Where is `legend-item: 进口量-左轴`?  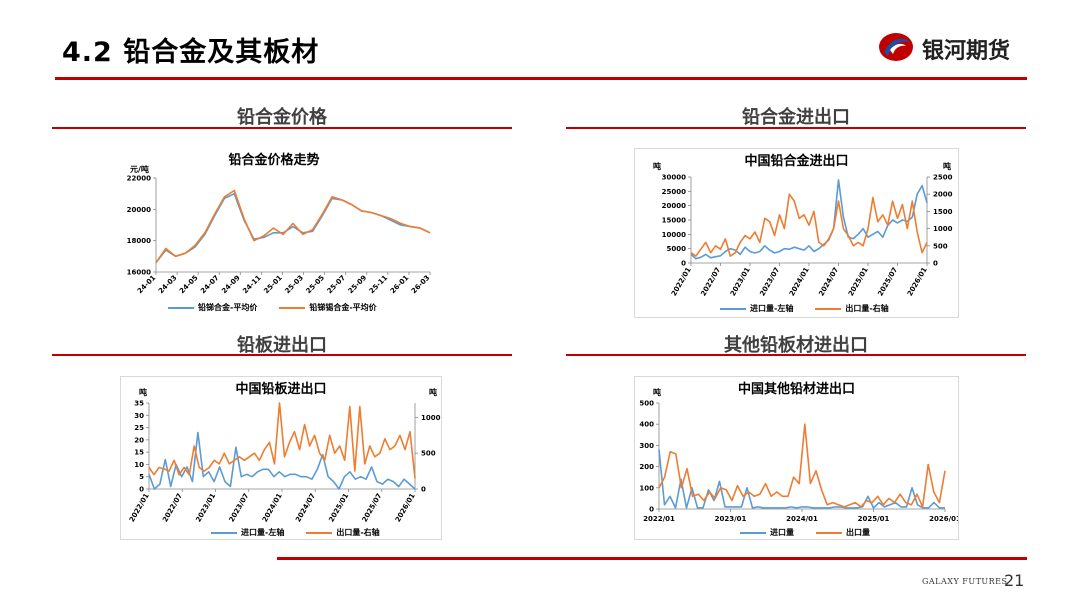 legend-item: 进口量-左轴 is located at coordinates (756, 308).